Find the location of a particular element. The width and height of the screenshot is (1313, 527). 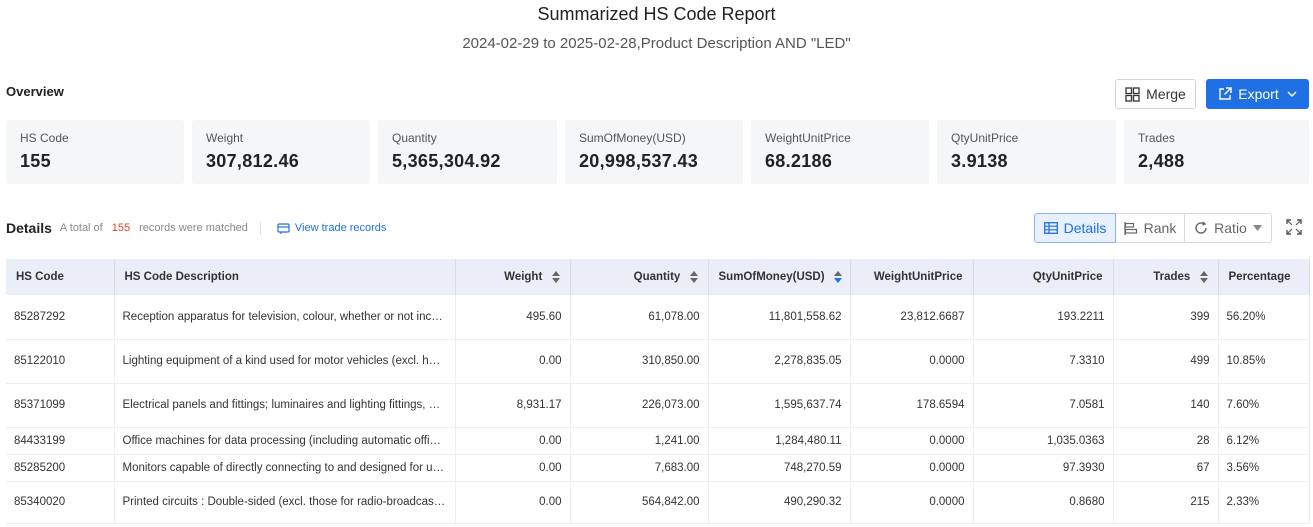

details-title: Details is located at coordinates (29, 228).